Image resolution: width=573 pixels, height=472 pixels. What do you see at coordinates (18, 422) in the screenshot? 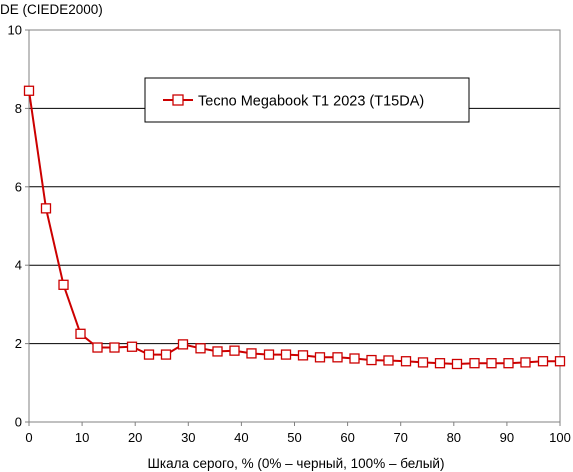
I see `y-tick-label: 0` at bounding box center [18, 422].